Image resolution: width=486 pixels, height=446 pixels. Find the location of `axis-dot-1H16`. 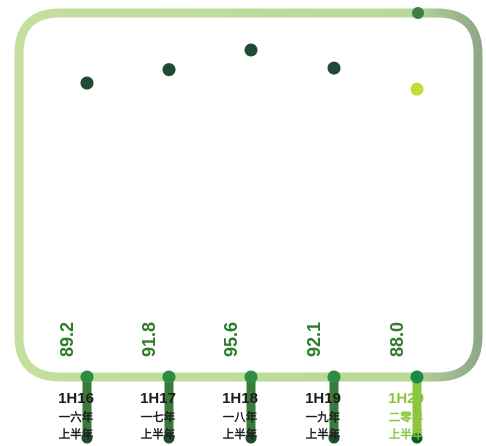

axis-dot-1H16 is located at coordinates (87, 377).